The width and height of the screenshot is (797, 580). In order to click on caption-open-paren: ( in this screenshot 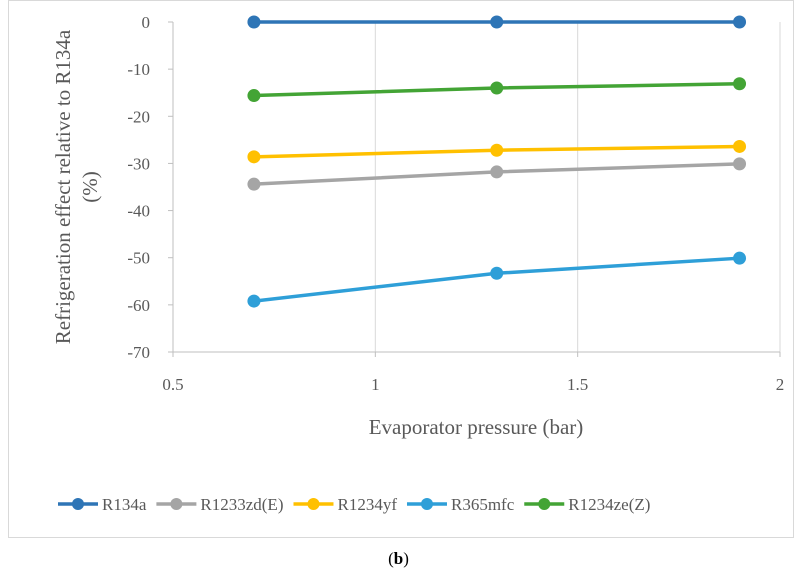, I will do `click(391, 558)`.